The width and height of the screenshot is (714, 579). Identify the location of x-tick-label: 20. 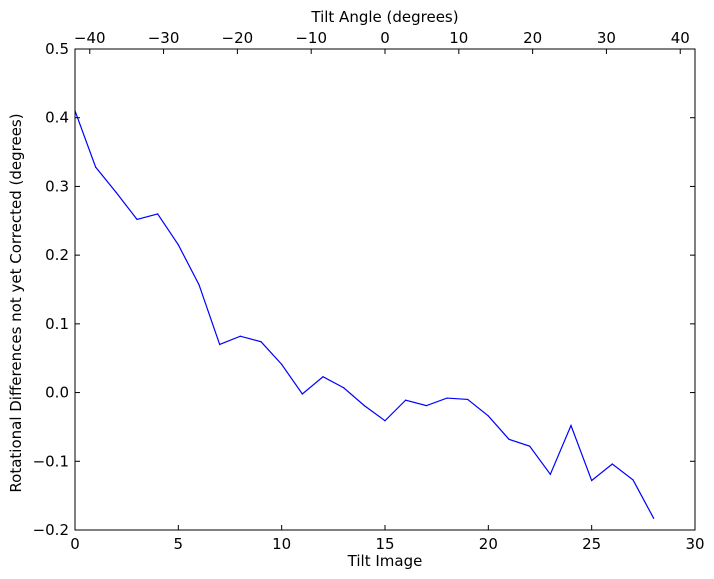
(488, 544).